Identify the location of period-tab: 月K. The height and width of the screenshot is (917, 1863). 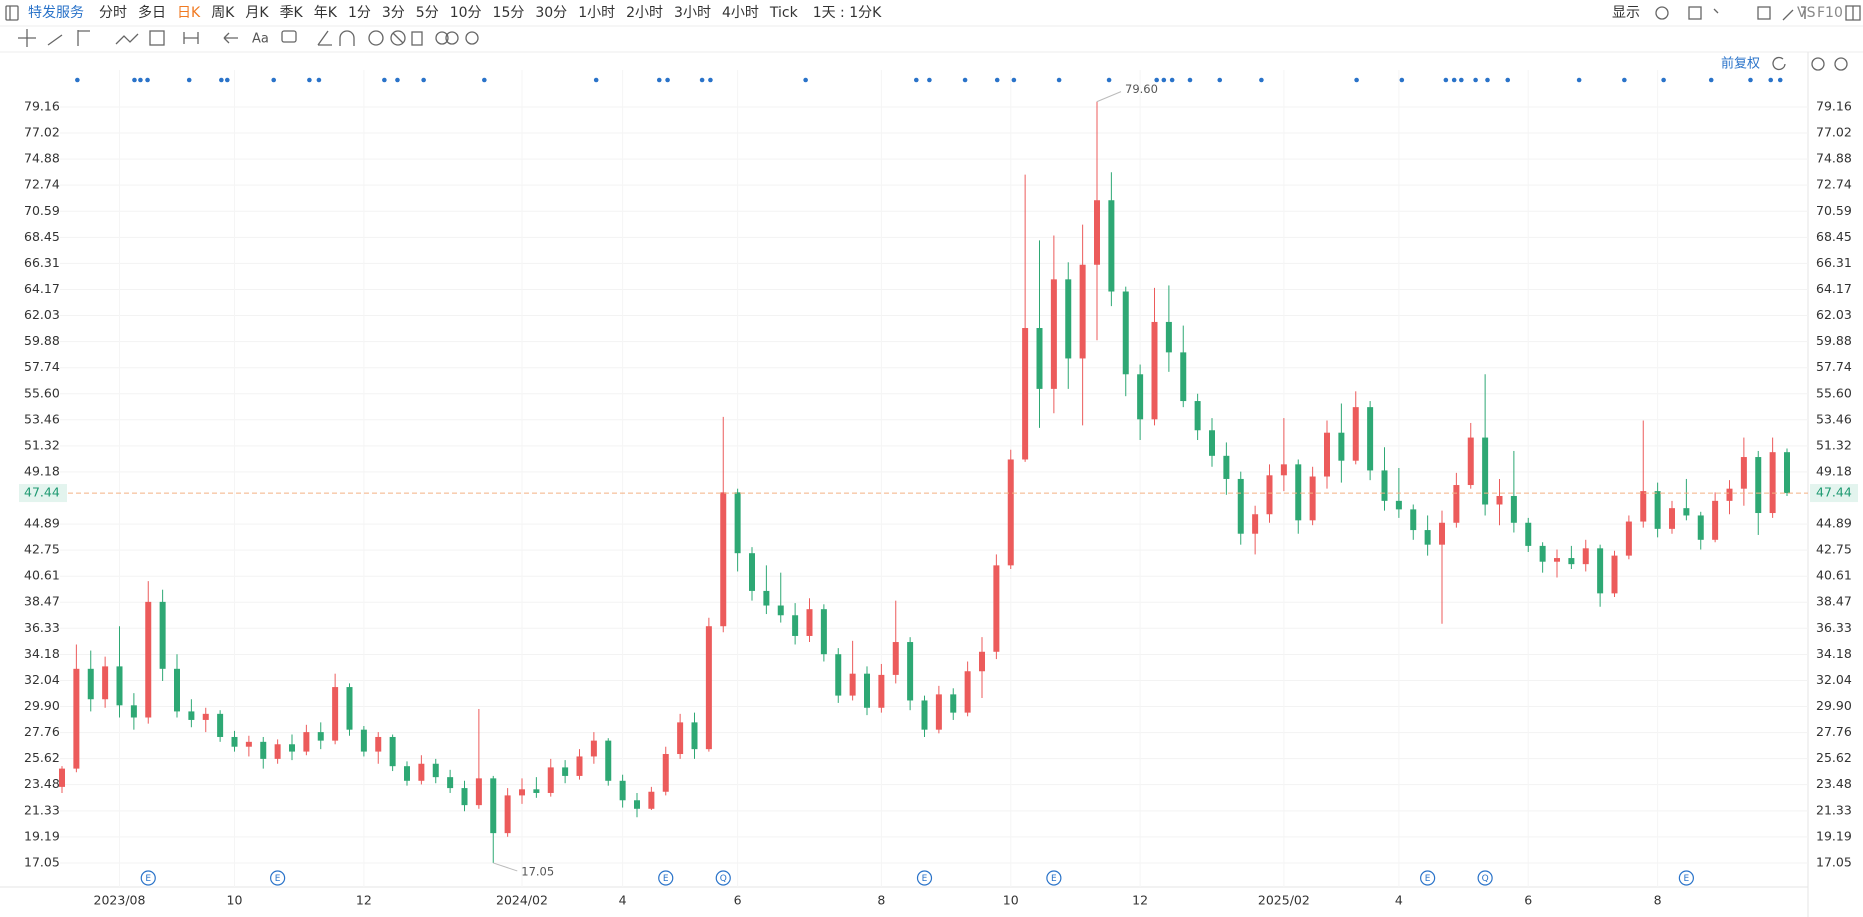
(257, 13).